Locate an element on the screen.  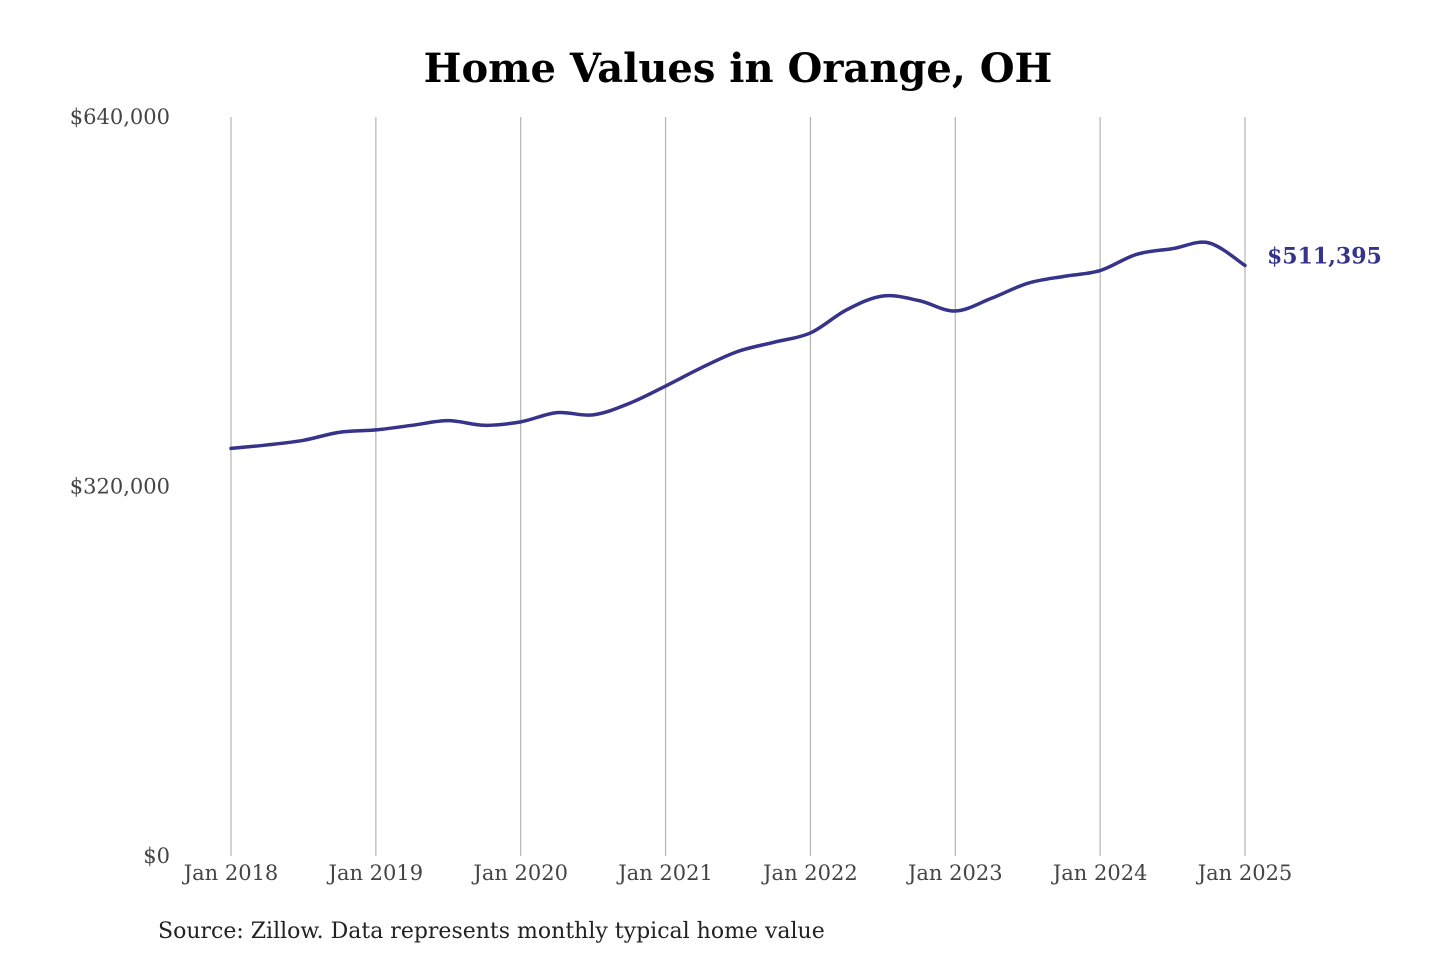
y-axis-ticks: $0 $320,000 $640,000 is located at coordinates (120, 486).